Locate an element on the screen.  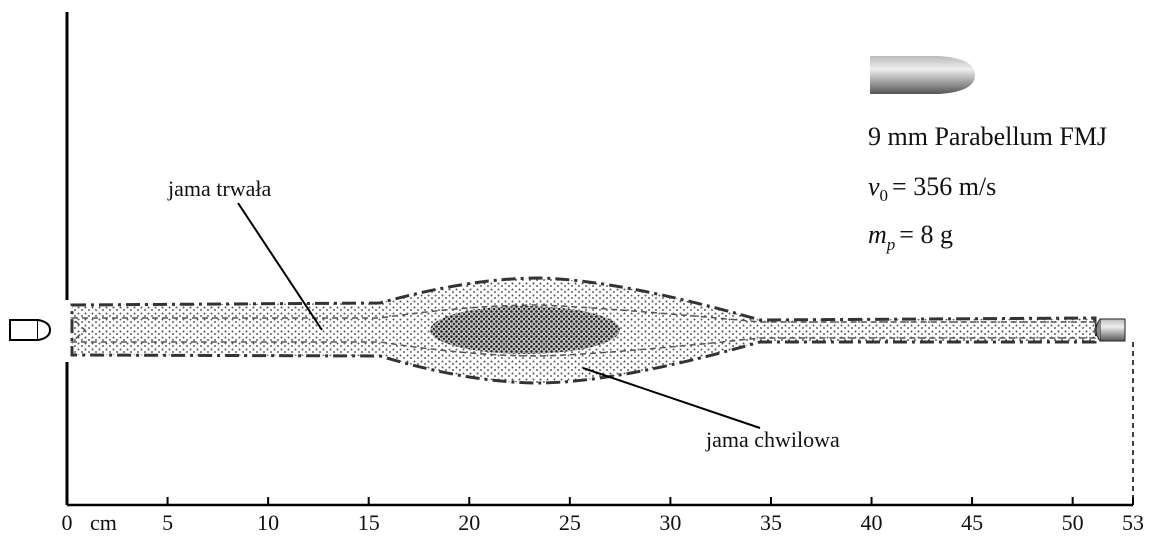
subscript: p is located at coordinates (891, 244).